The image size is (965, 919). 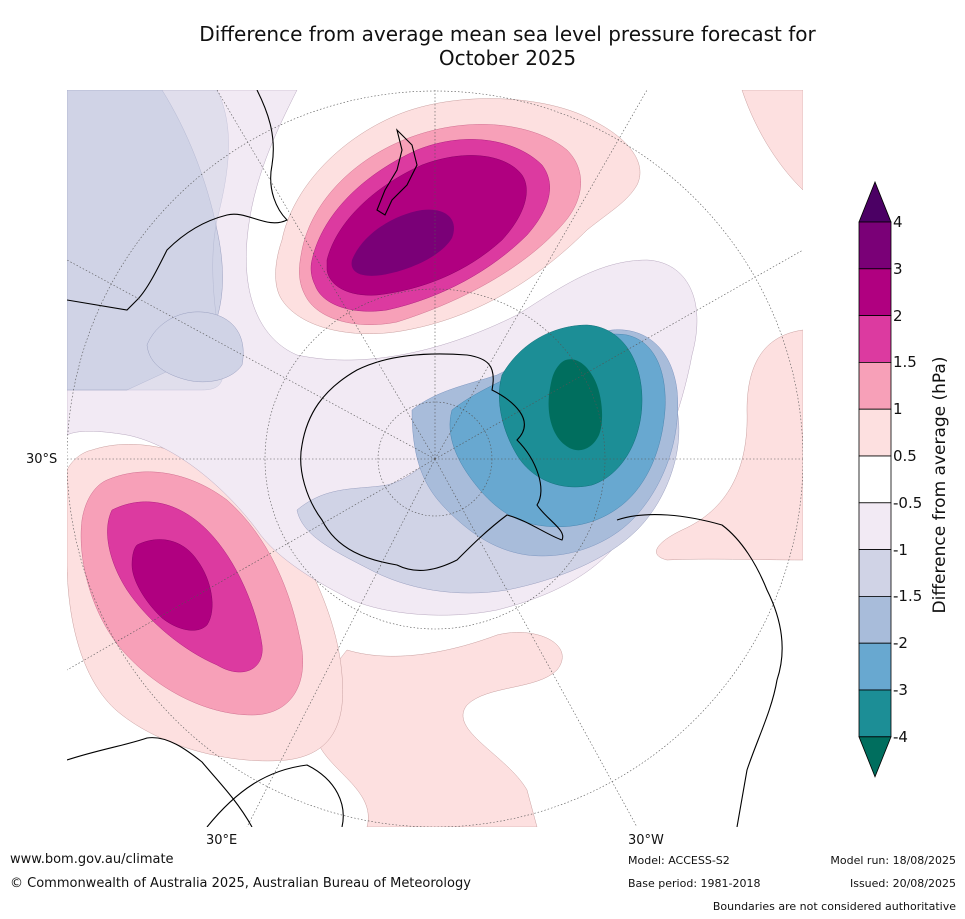 I want to click on colorbar-tick-label: 1.5, so click(x=905, y=362).